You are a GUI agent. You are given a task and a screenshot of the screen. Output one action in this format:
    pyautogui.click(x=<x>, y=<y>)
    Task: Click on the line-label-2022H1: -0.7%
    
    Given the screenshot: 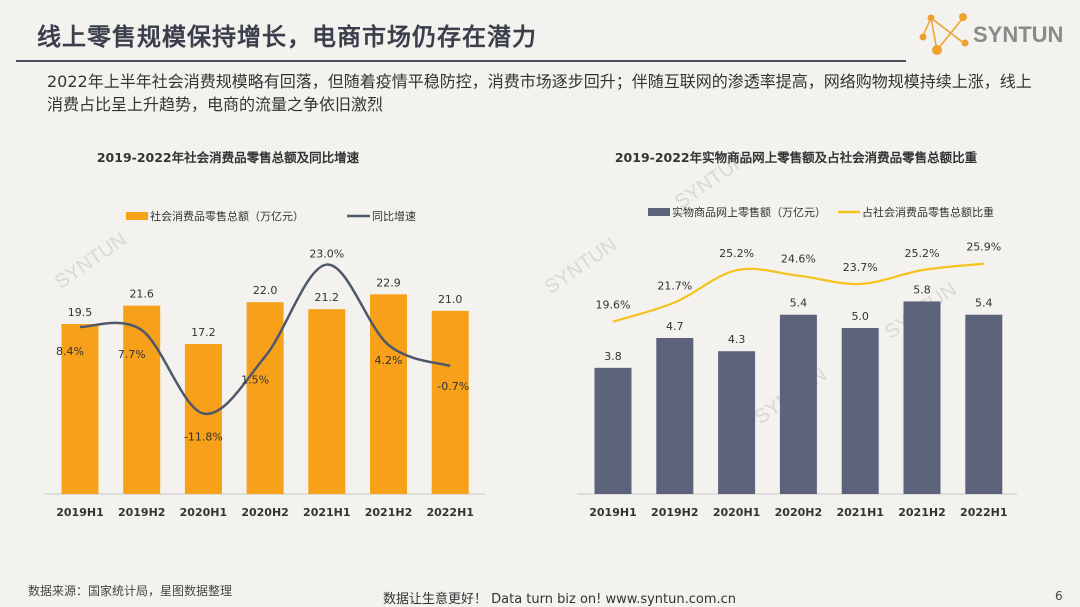 What is the action you would take?
    pyautogui.click(x=453, y=386)
    